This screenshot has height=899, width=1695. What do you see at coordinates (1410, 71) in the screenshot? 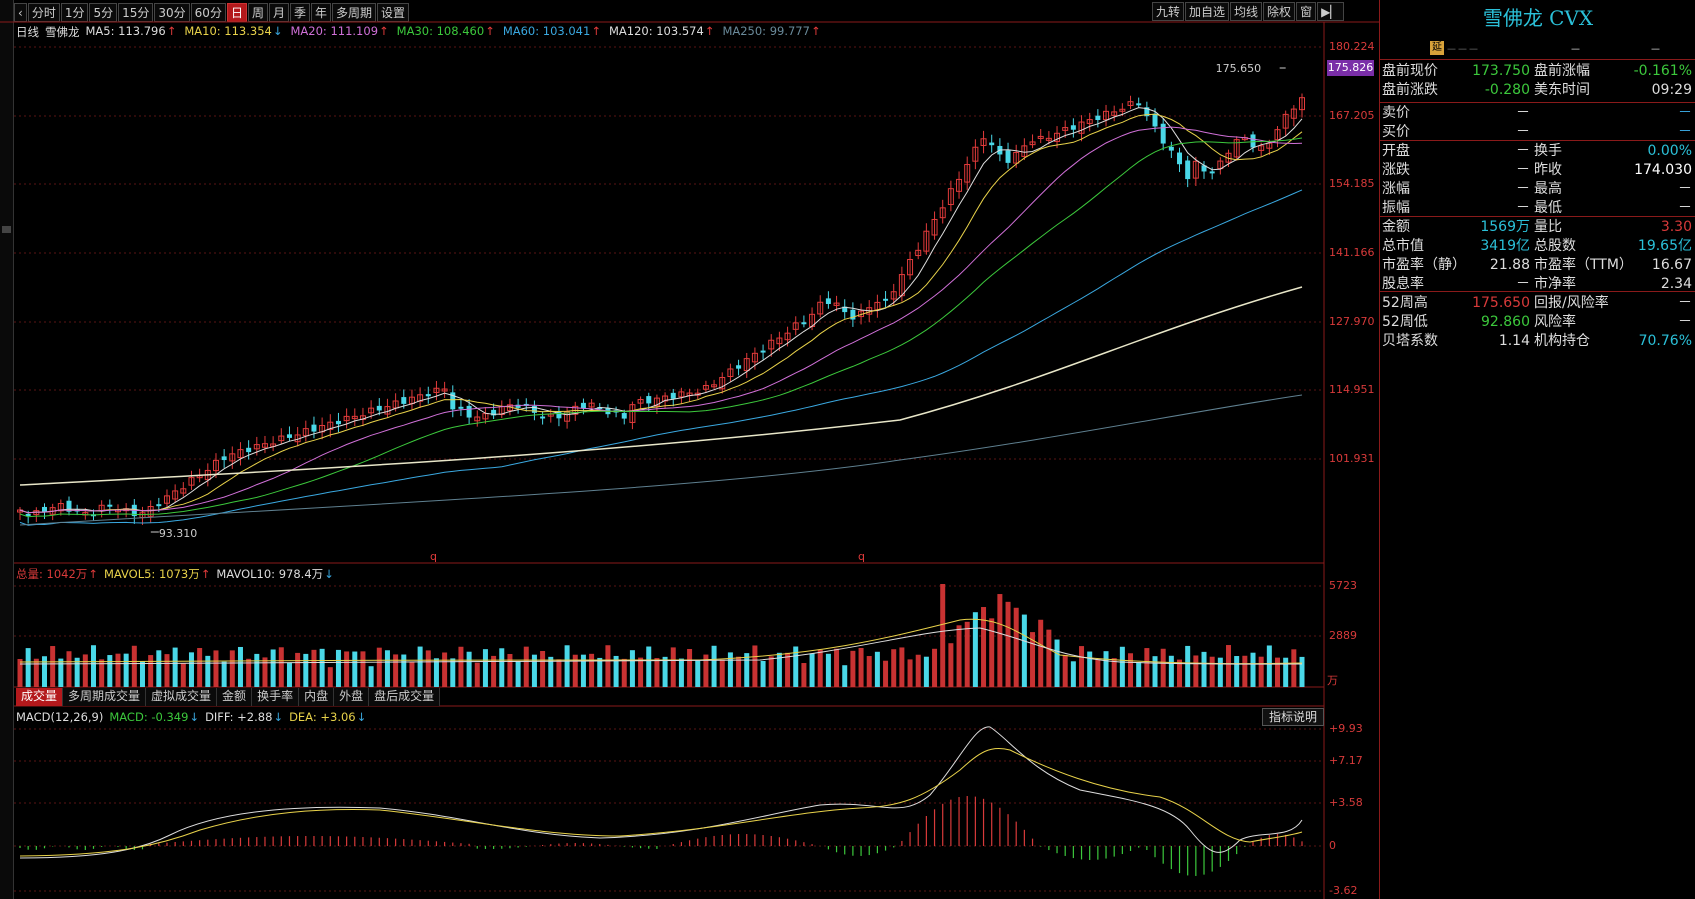
I see `quote-label-0-a: 盘前现价` at bounding box center [1410, 71].